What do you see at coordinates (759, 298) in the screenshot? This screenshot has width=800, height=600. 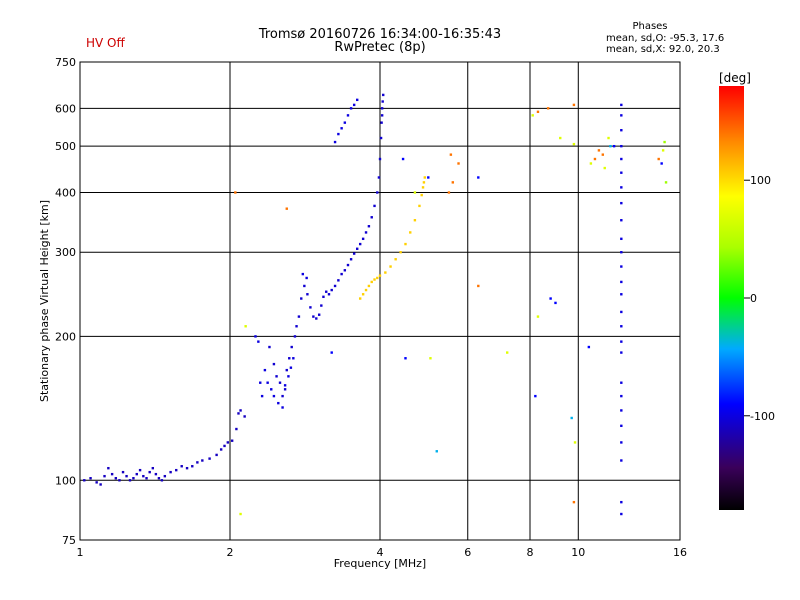 I see `colorbar-axis: -100 0 100` at bounding box center [759, 298].